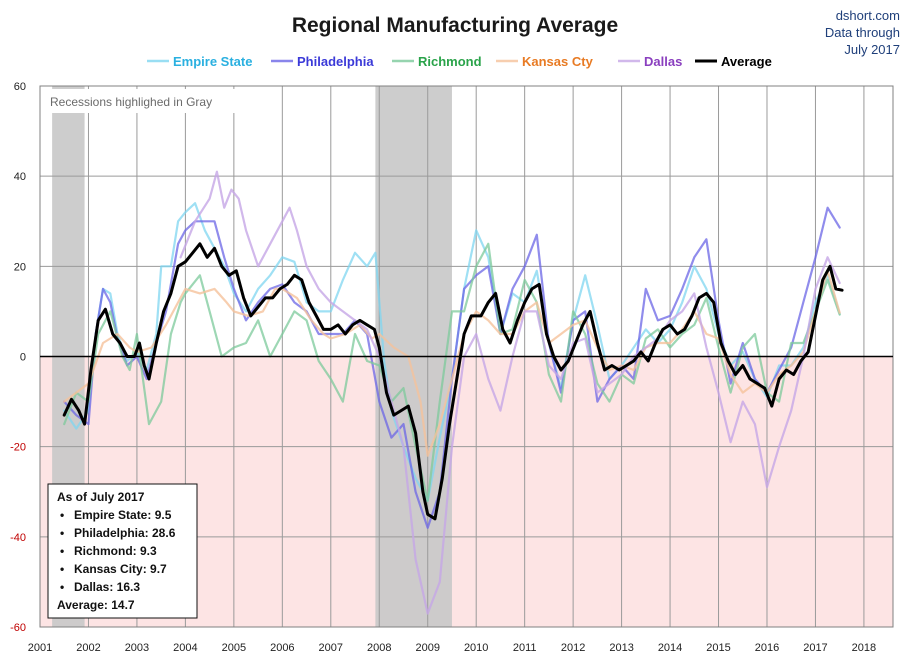  Describe the element at coordinates (331, 648) in the screenshot. I see `x-tick-label: 2007` at that location.